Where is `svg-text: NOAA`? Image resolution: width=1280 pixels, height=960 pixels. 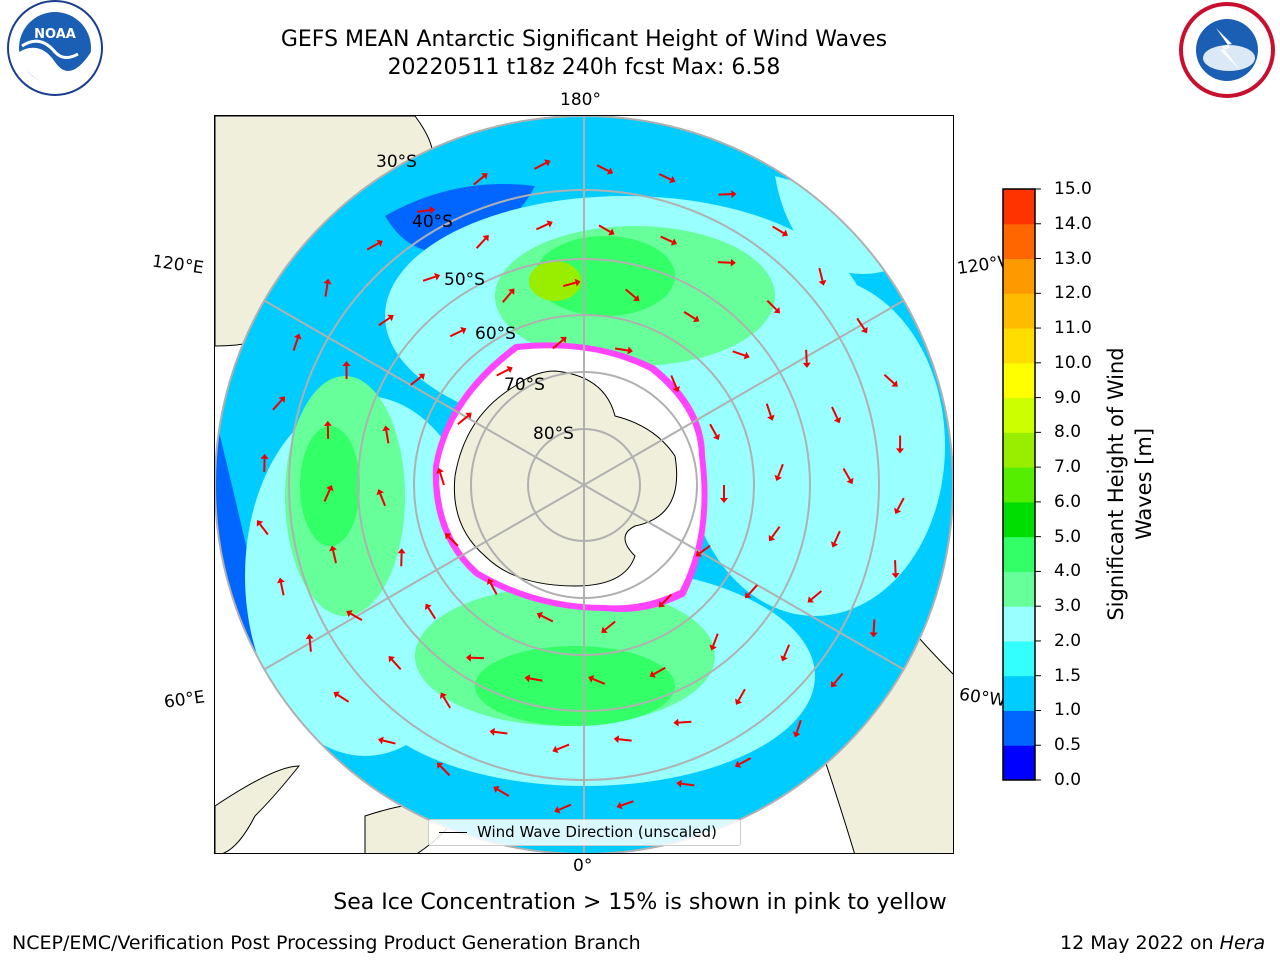
svg-text: NOAA is located at coordinates (55, 34).